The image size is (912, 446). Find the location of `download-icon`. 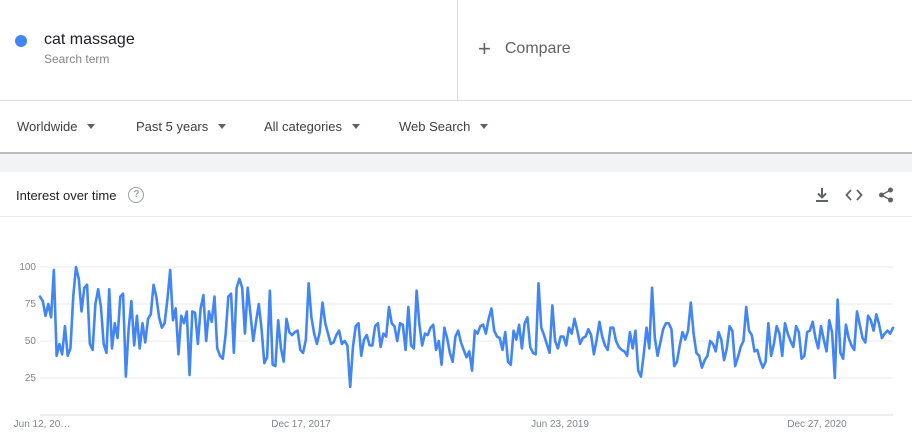

download-icon is located at coordinates (822, 195).